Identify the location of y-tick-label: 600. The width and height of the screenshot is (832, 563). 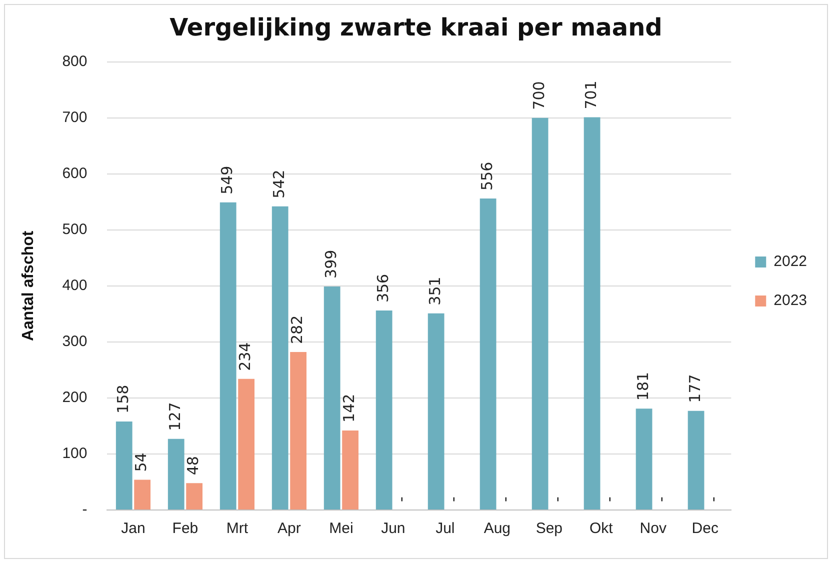
(75, 173).